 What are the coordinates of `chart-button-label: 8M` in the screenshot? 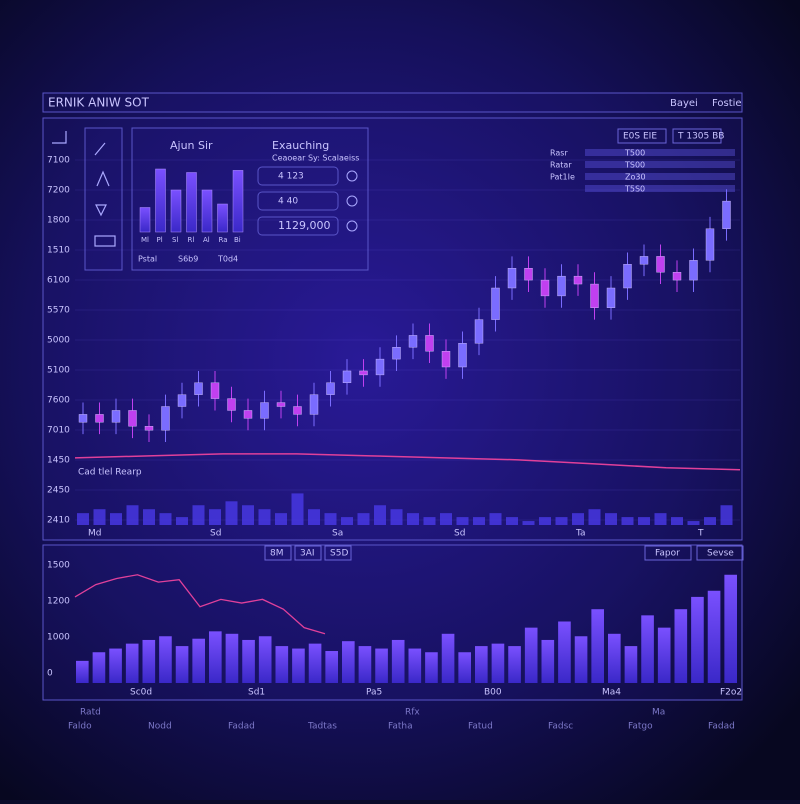 It's located at (277, 554).